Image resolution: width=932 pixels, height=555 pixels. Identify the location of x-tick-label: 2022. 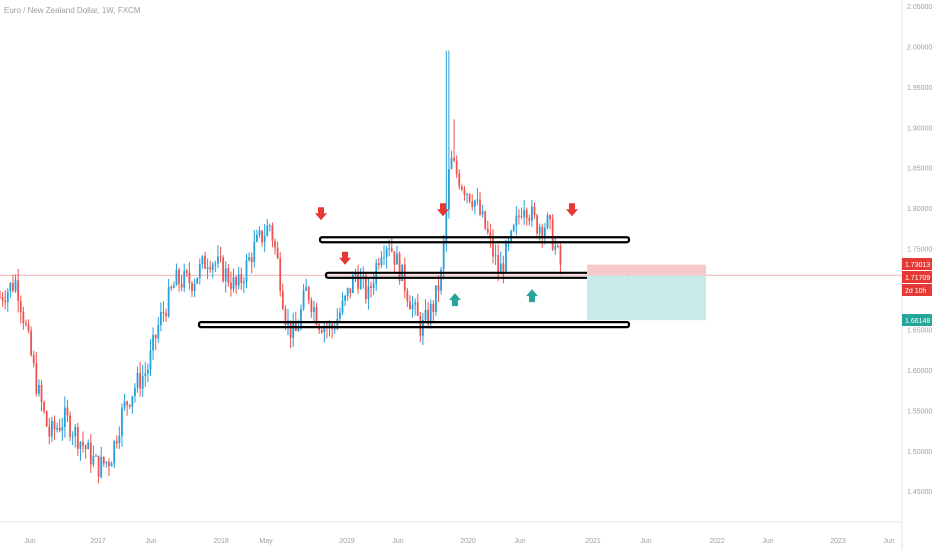
(717, 541).